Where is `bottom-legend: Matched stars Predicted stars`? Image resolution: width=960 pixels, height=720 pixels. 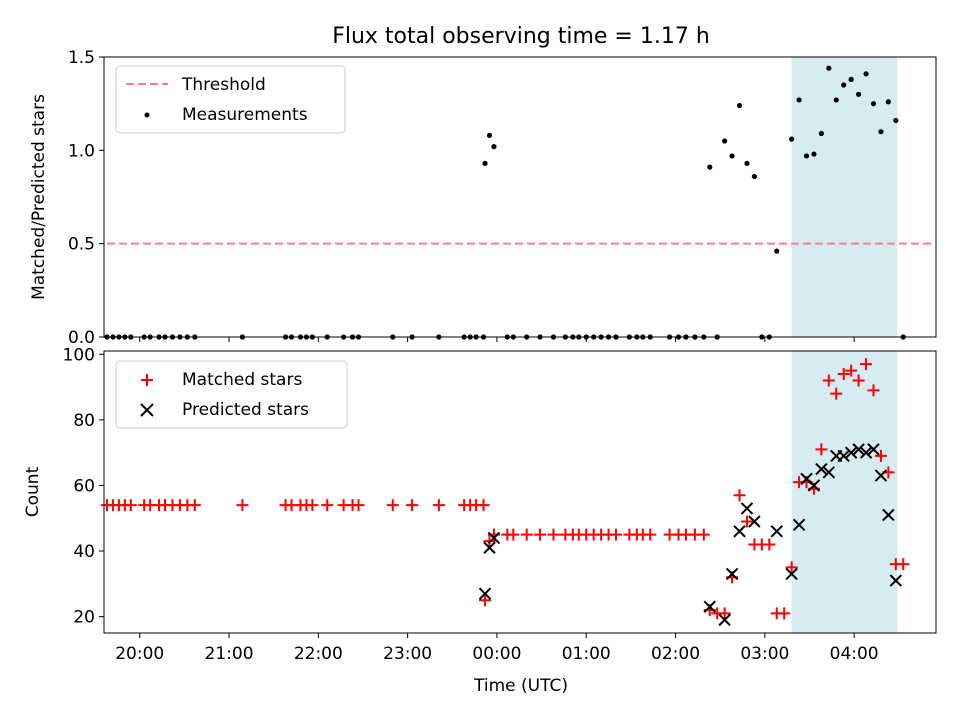 bottom-legend: Matched stars Predicted stars is located at coordinates (231, 394).